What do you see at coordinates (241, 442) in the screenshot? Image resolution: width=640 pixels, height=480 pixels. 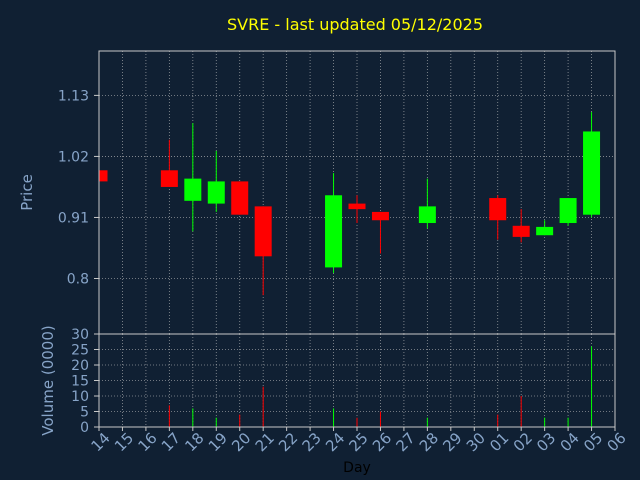 I see `x-tick-label: 20` at bounding box center [241, 442].